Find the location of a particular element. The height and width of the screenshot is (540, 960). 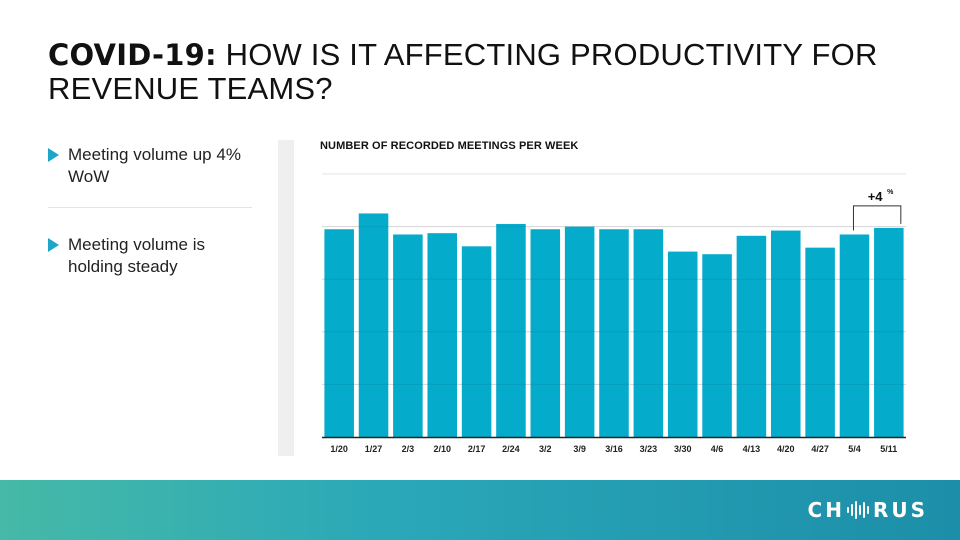

x-tick-label: 1/20 is located at coordinates (339, 449).